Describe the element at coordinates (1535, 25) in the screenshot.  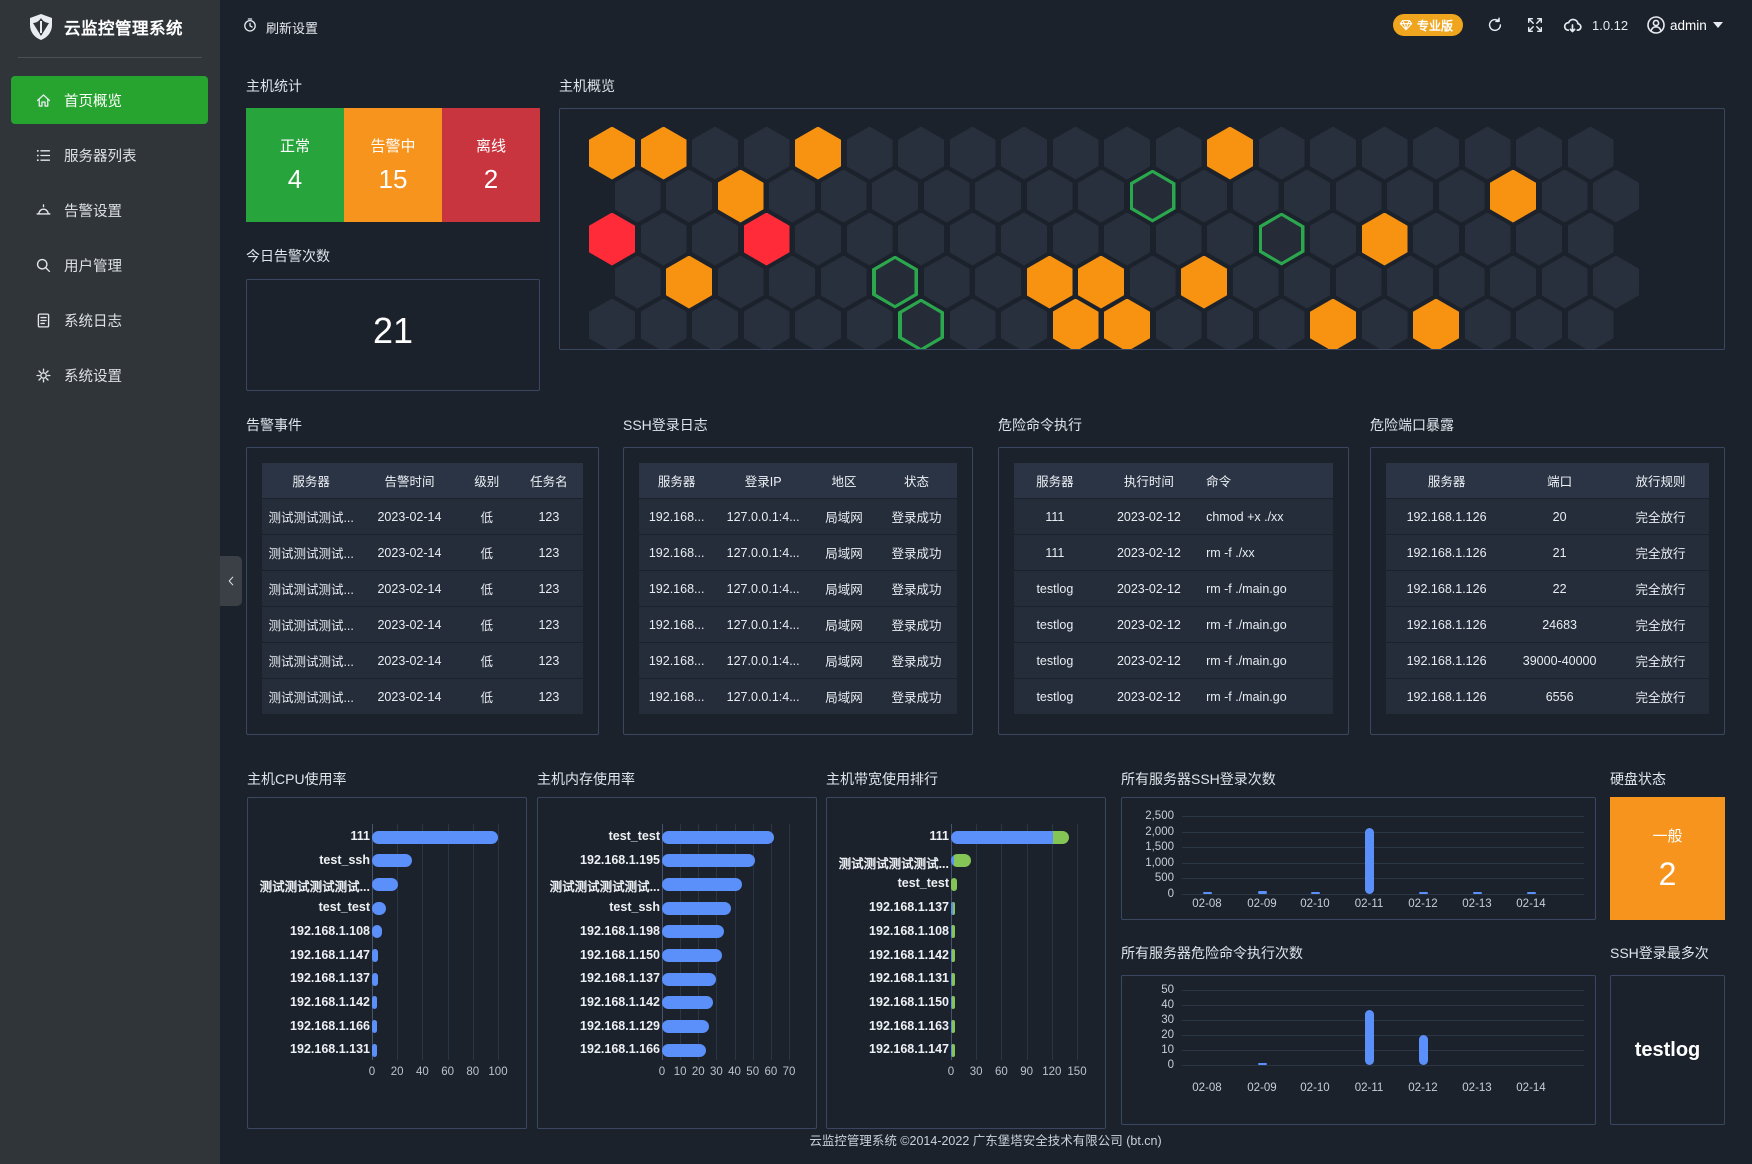
I see `fullscreen-icon` at that location.